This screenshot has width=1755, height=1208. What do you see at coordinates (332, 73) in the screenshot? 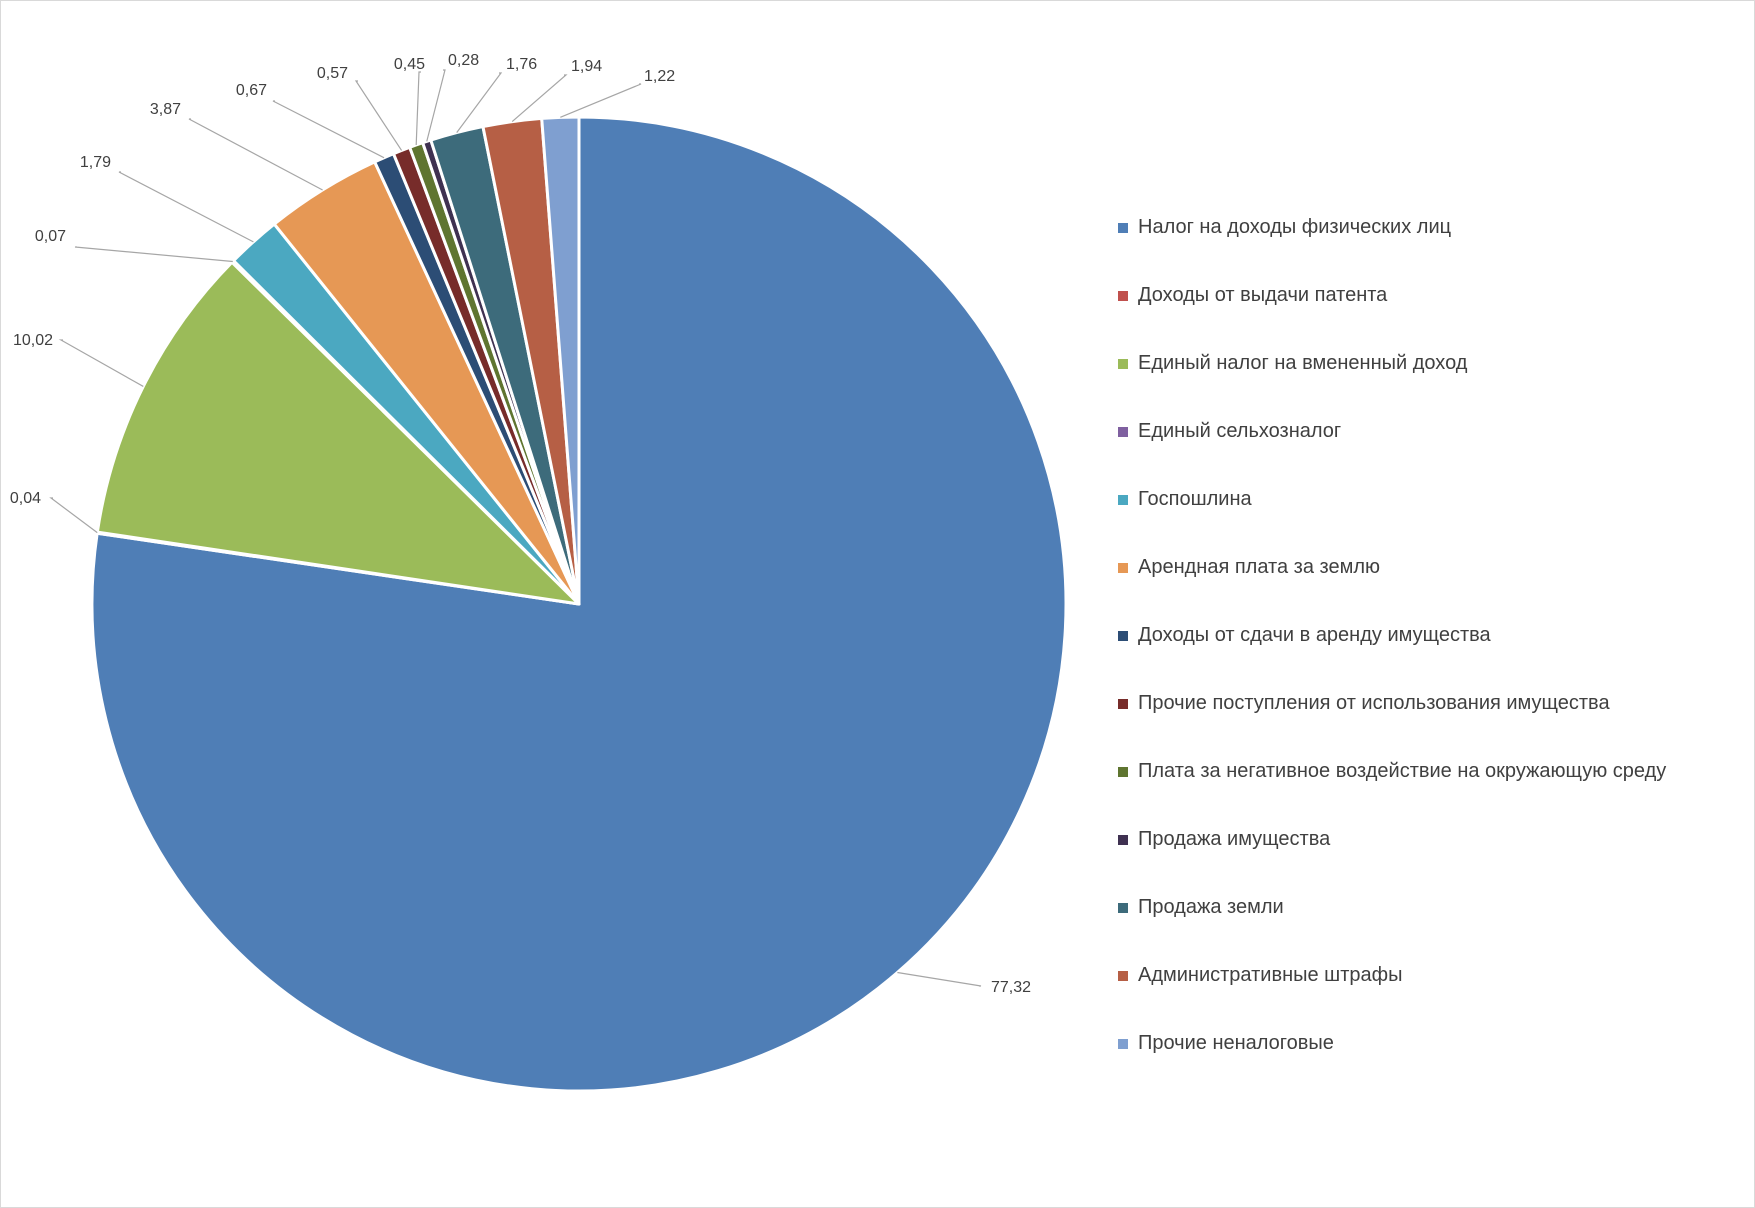
I see `data-label: 0,57` at bounding box center [332, 73].